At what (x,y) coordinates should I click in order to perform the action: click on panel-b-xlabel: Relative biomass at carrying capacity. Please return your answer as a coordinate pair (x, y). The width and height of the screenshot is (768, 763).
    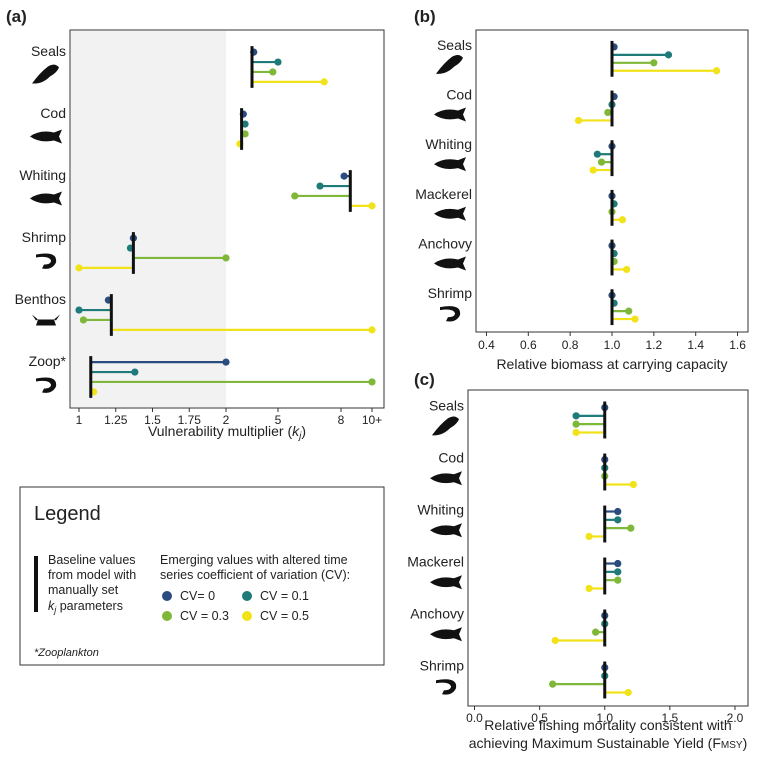
    Looking at the image, I should click on (611, 364).